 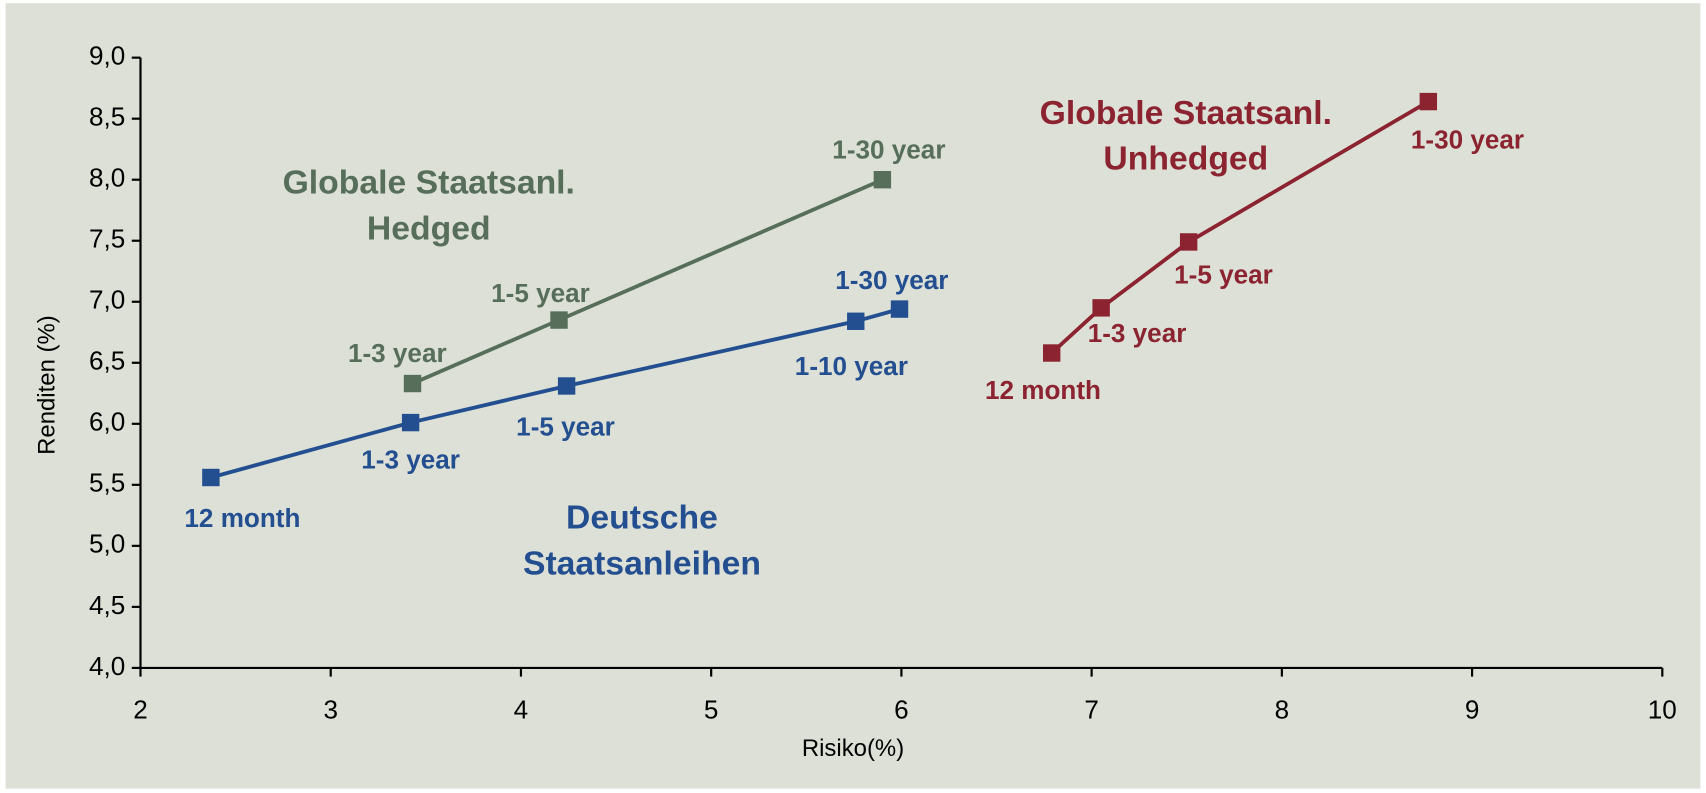 I want to click on x-axis-title: Risiko(%), so click(x=853, y=748).